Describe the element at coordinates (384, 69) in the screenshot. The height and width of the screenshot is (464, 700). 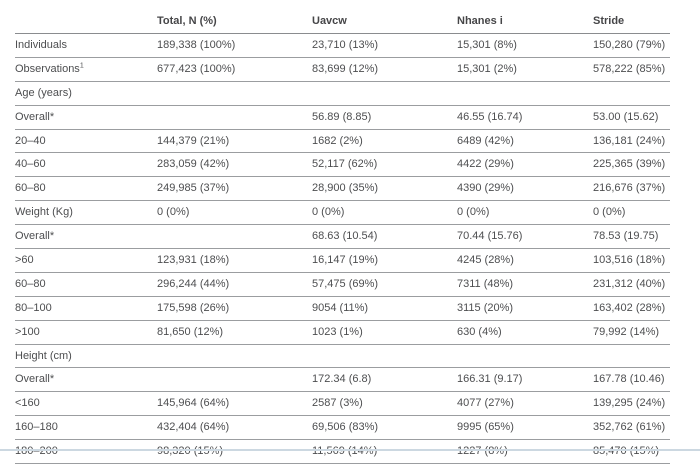
I see `cell: 83,699 (12%)` at that location.